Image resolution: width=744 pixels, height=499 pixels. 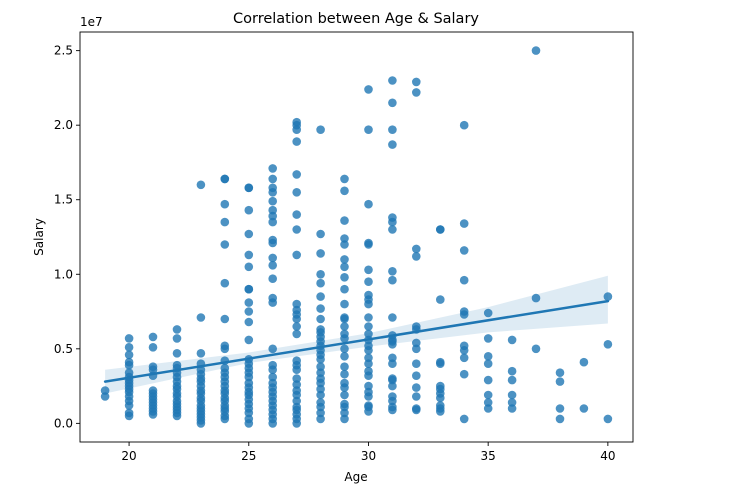 What do you see at coordinates (63, 125) in the screenshot?
I see `y-tick-label: 2.0` at bounding box center [63, 125].